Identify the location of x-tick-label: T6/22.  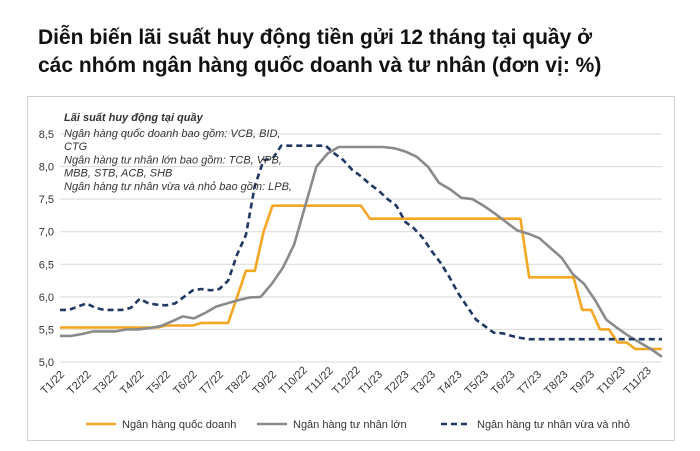
(185, 383).